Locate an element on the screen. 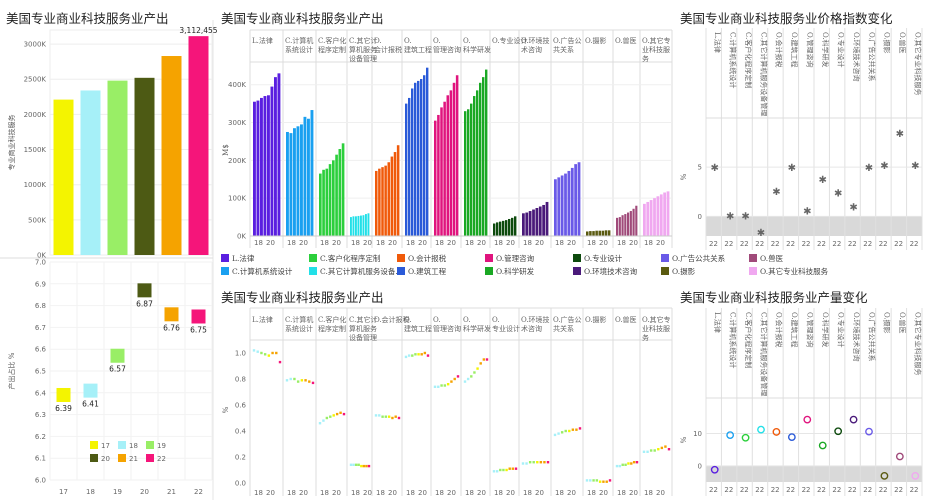 This screenshot has width=928, height=500. facet-header: O.环境技 is located at coordinates (535, 319).